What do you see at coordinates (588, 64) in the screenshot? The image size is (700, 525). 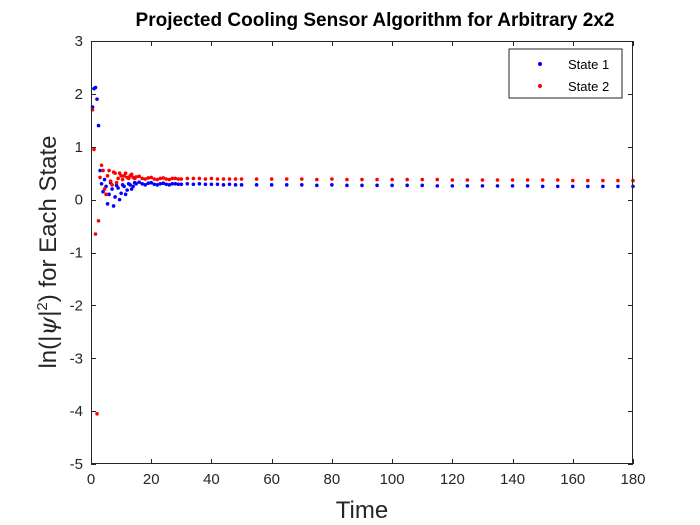 I see `legend-label-state-1: State 1` at bounding box center [588, 64].